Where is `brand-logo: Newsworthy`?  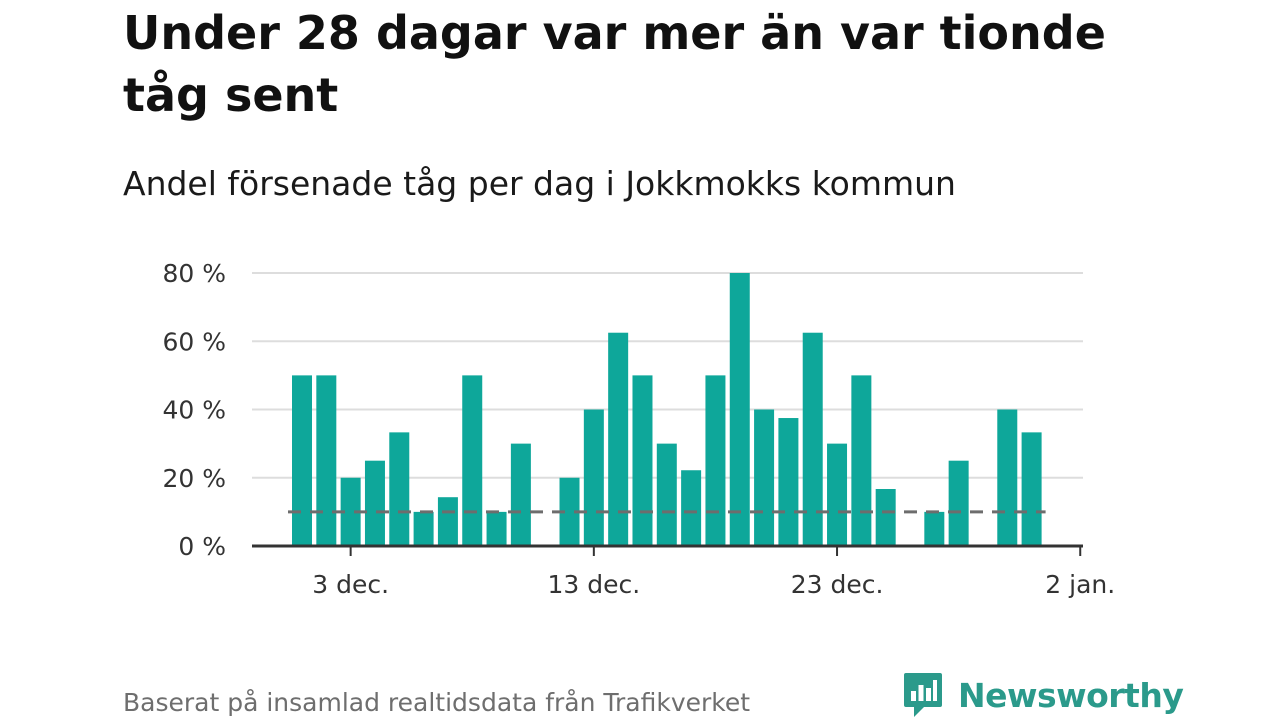 brand-logo: Newsworthy is located at coordinates (1043, 695).